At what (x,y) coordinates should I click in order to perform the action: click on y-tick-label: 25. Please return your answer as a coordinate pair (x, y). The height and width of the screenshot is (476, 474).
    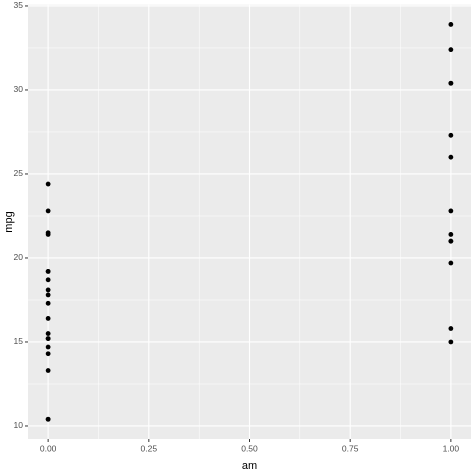
    Looking at the image, I should click on (19, 173).